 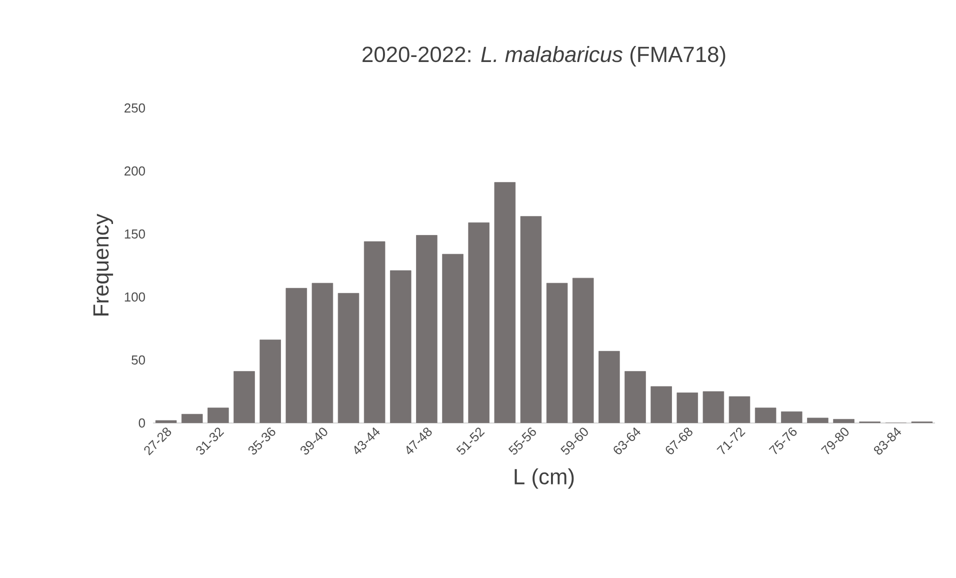 What do you see at coordinates (134, 297) in the screenshot?
I see `y-tick-label: 100` at bounding box center [134, 297].